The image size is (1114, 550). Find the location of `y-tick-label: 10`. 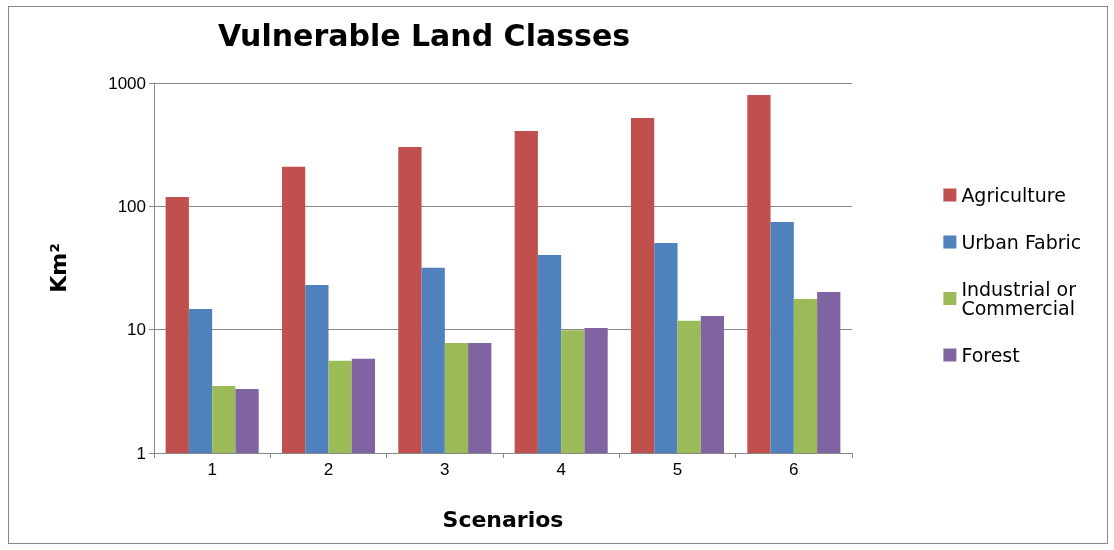

y-tick-label: 10 is located at coordinates (136, 330).